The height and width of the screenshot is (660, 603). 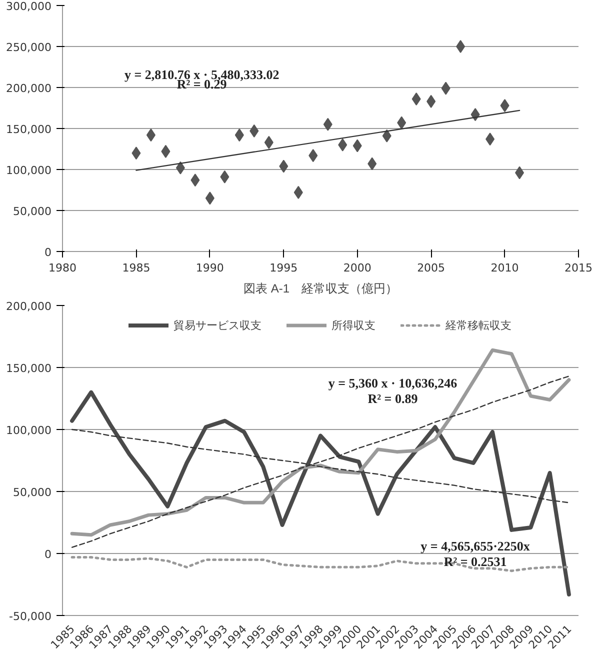 What do you see at coordinates (29, 6) in the screenshot?
I see `y-tick-label: 300,000` at bounding box center [29, 6].